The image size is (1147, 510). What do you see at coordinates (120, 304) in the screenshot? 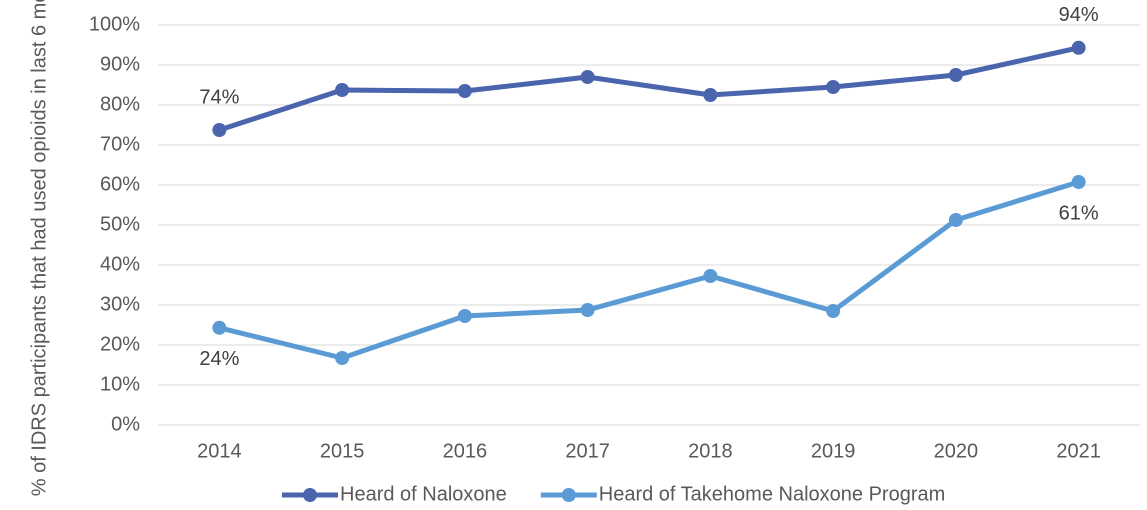
I see `y-tick-label: 30%` at bounding box center [120, 304].